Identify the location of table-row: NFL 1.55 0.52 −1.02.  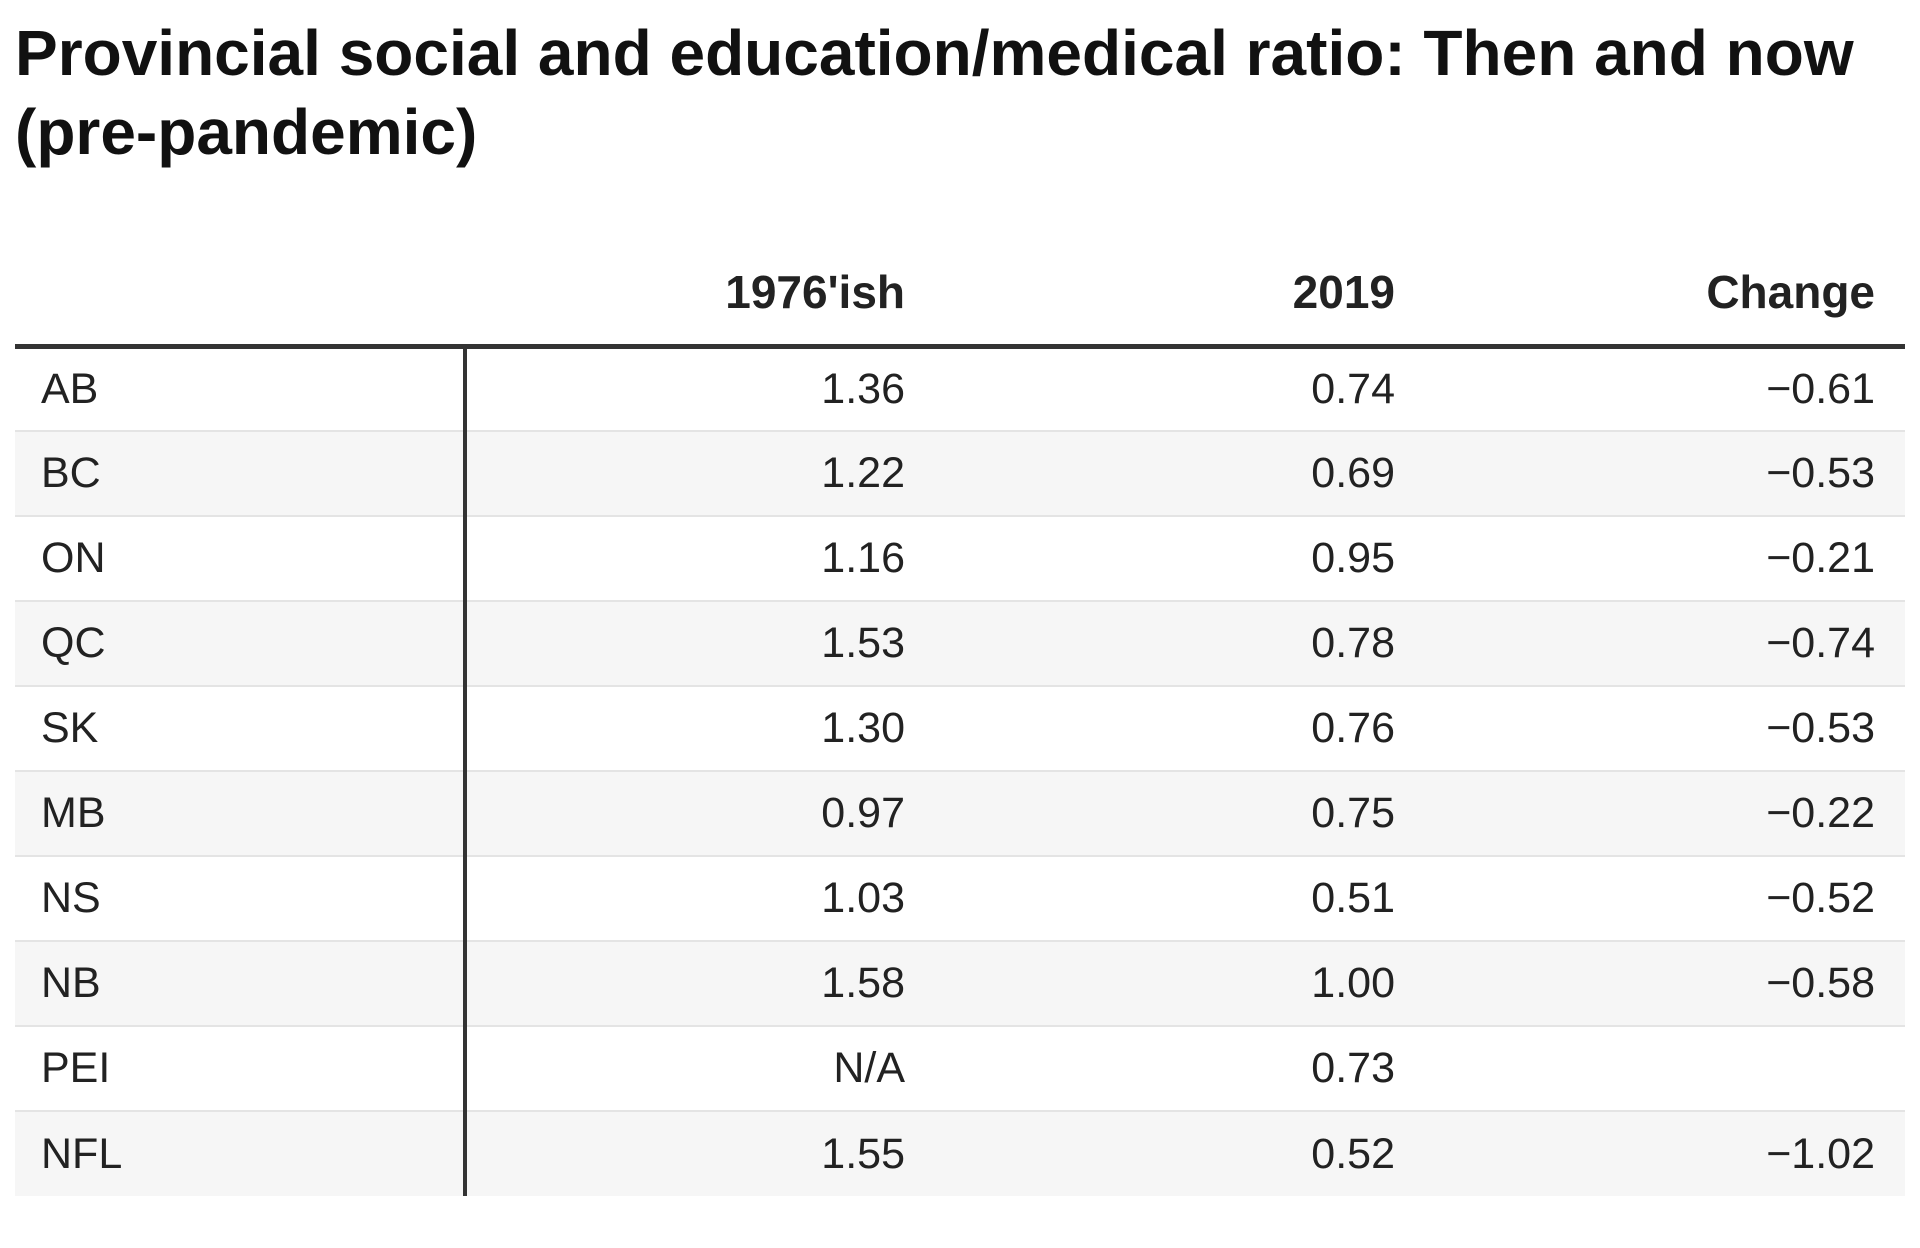
(960, 1153).